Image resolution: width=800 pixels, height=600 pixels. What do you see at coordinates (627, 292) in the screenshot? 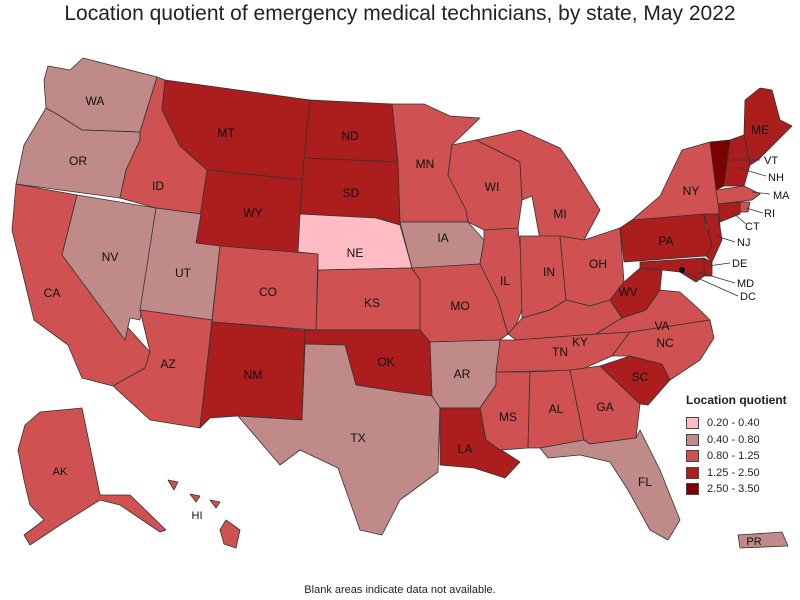
I see `label-WV: WV` at bounding box center [627, 292].